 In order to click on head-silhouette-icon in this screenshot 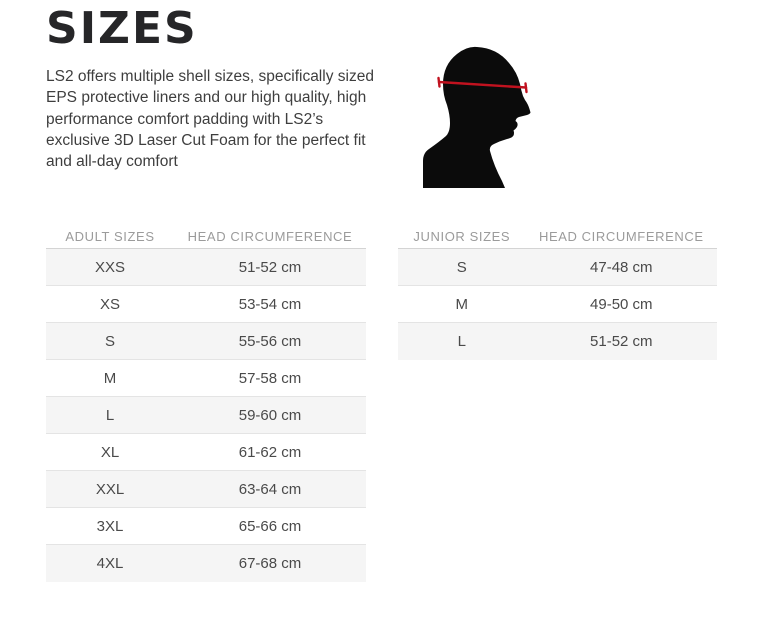, I will do `click(477, 117)`.